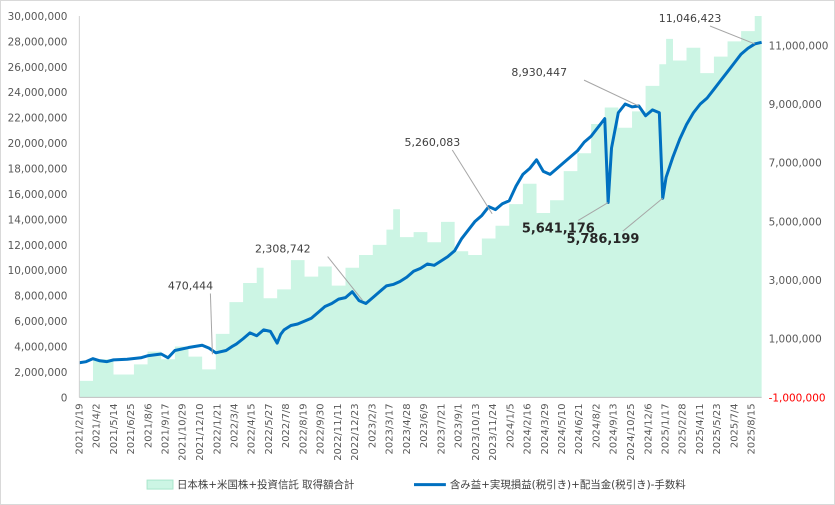 The height and width of the screenshot is (505, 835). I want to click on right-tick-label: 3,000,000, so click(795, 281).